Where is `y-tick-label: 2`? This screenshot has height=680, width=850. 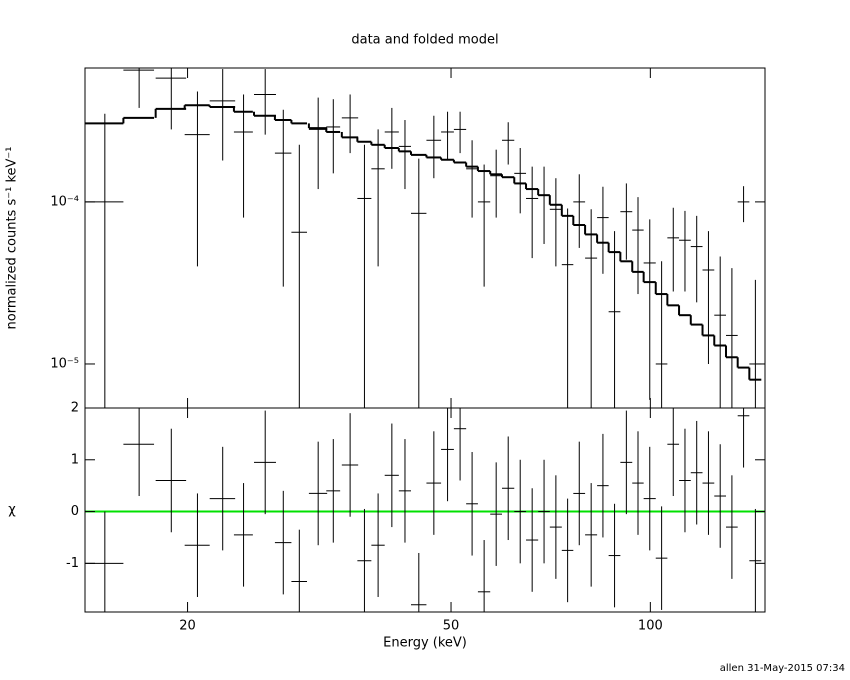 y-tick-label: 2 is located at coordinates (75, 408).